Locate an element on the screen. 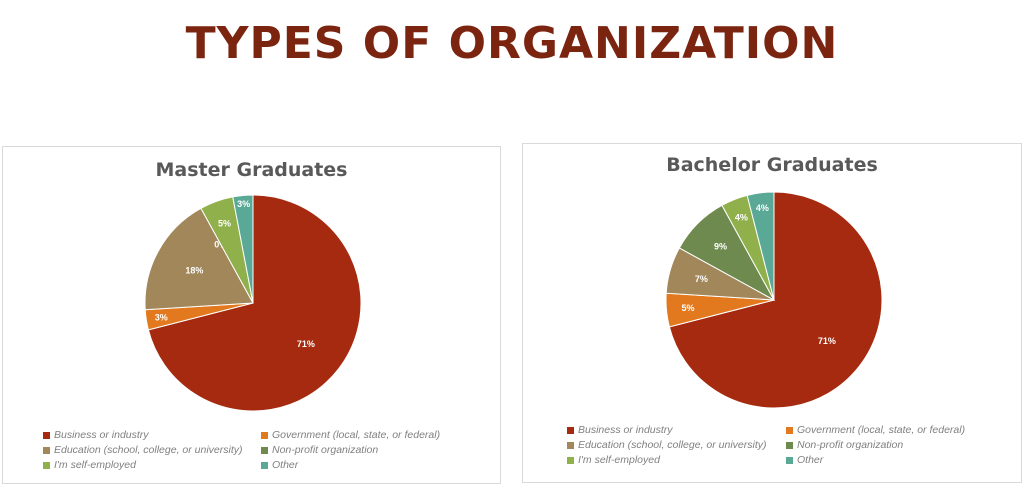 This screenshot has width=1024, height=486. page-title: TYPES OF ORGANIZATION is located at coordinates (512, 43).